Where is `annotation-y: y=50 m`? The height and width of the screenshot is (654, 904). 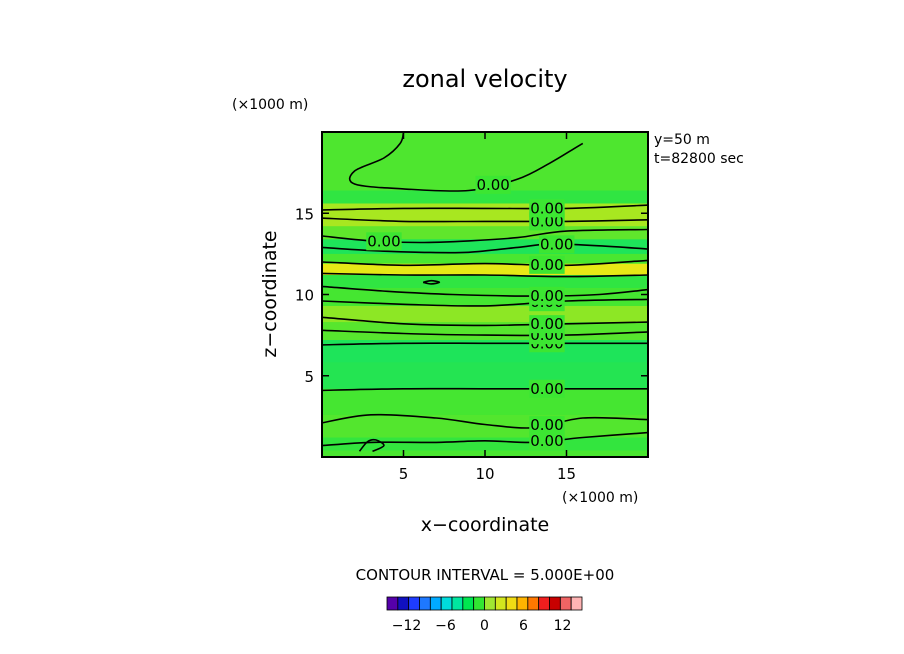
annotation-y: y=50 m is located at coordinates (682, 140).